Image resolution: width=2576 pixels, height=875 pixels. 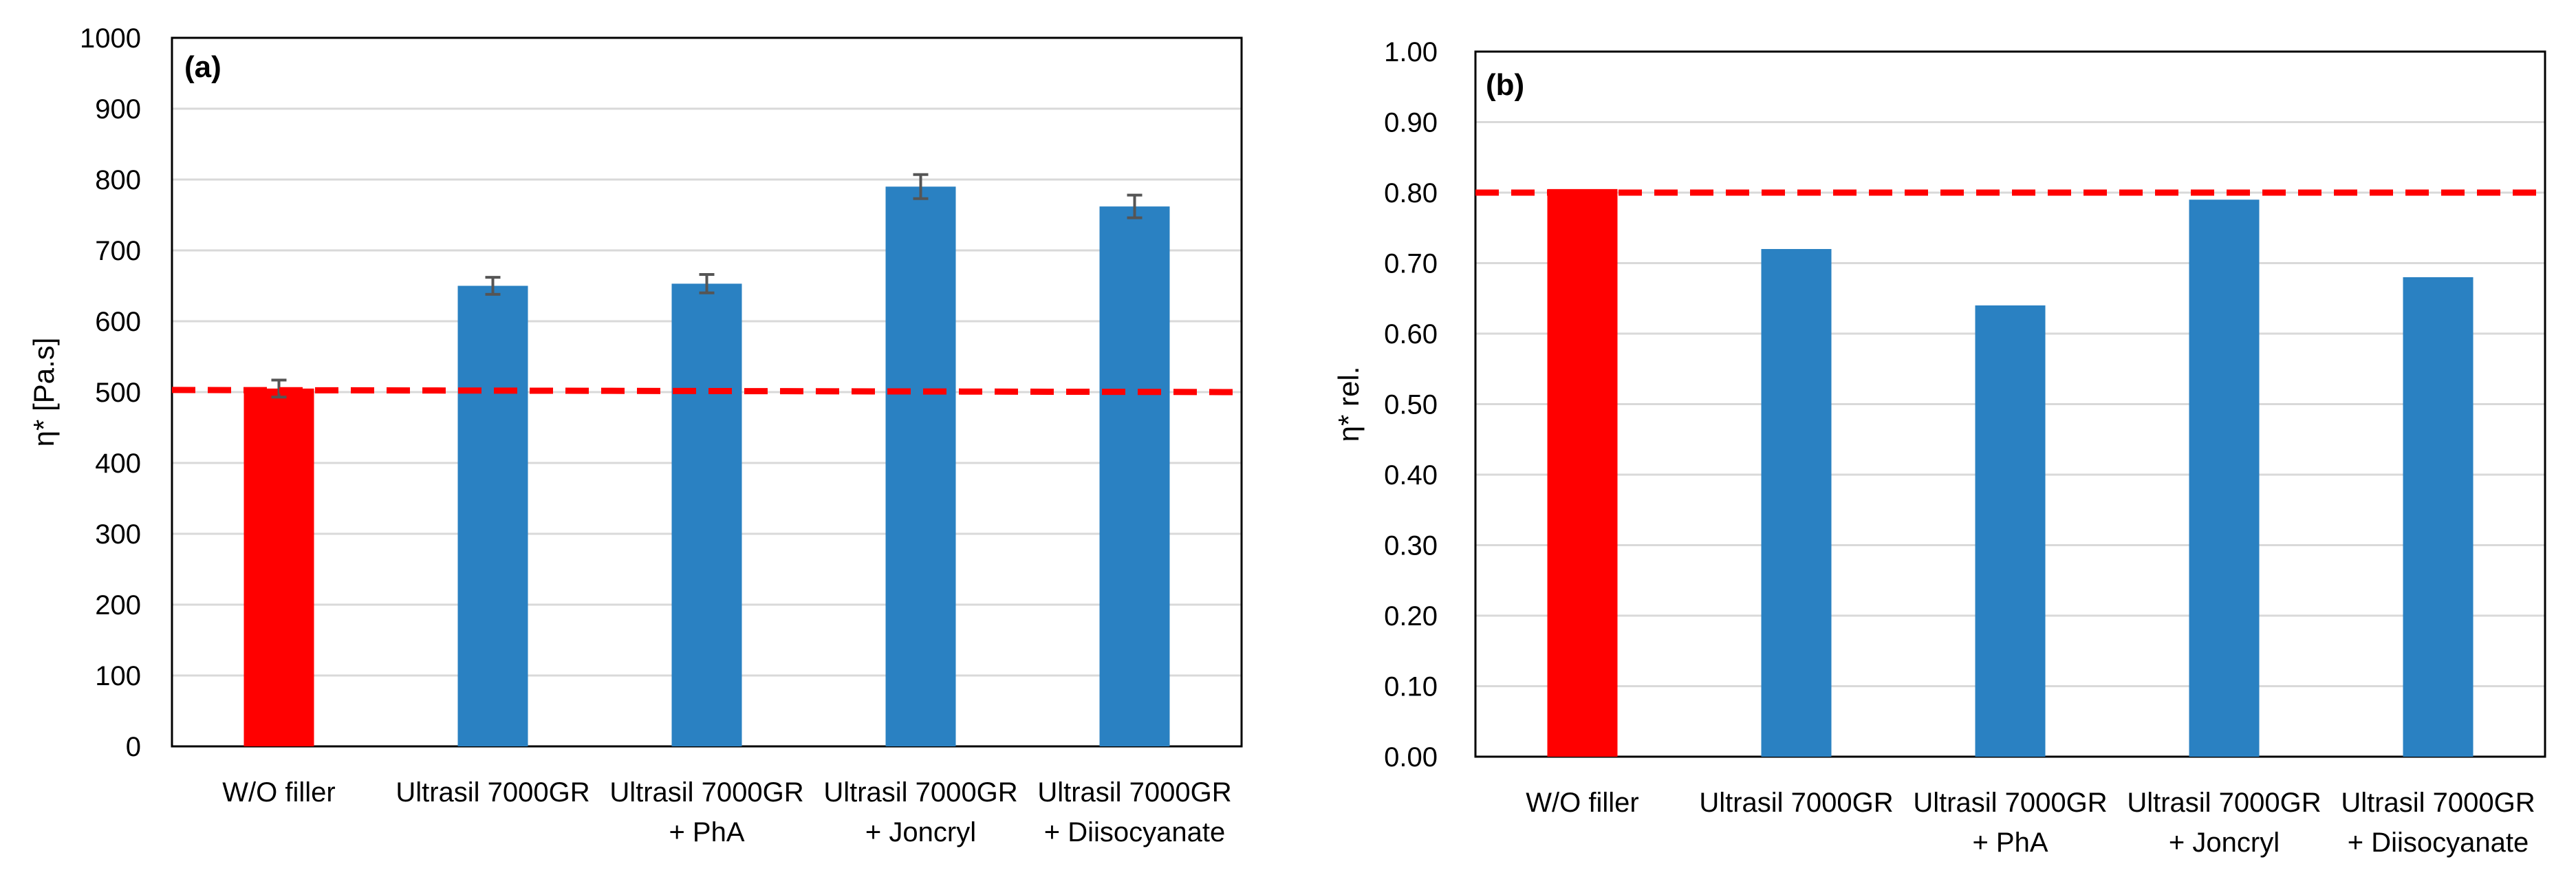 I want to click on y-tick-label: 0.90, so click(x=1411, y=123).